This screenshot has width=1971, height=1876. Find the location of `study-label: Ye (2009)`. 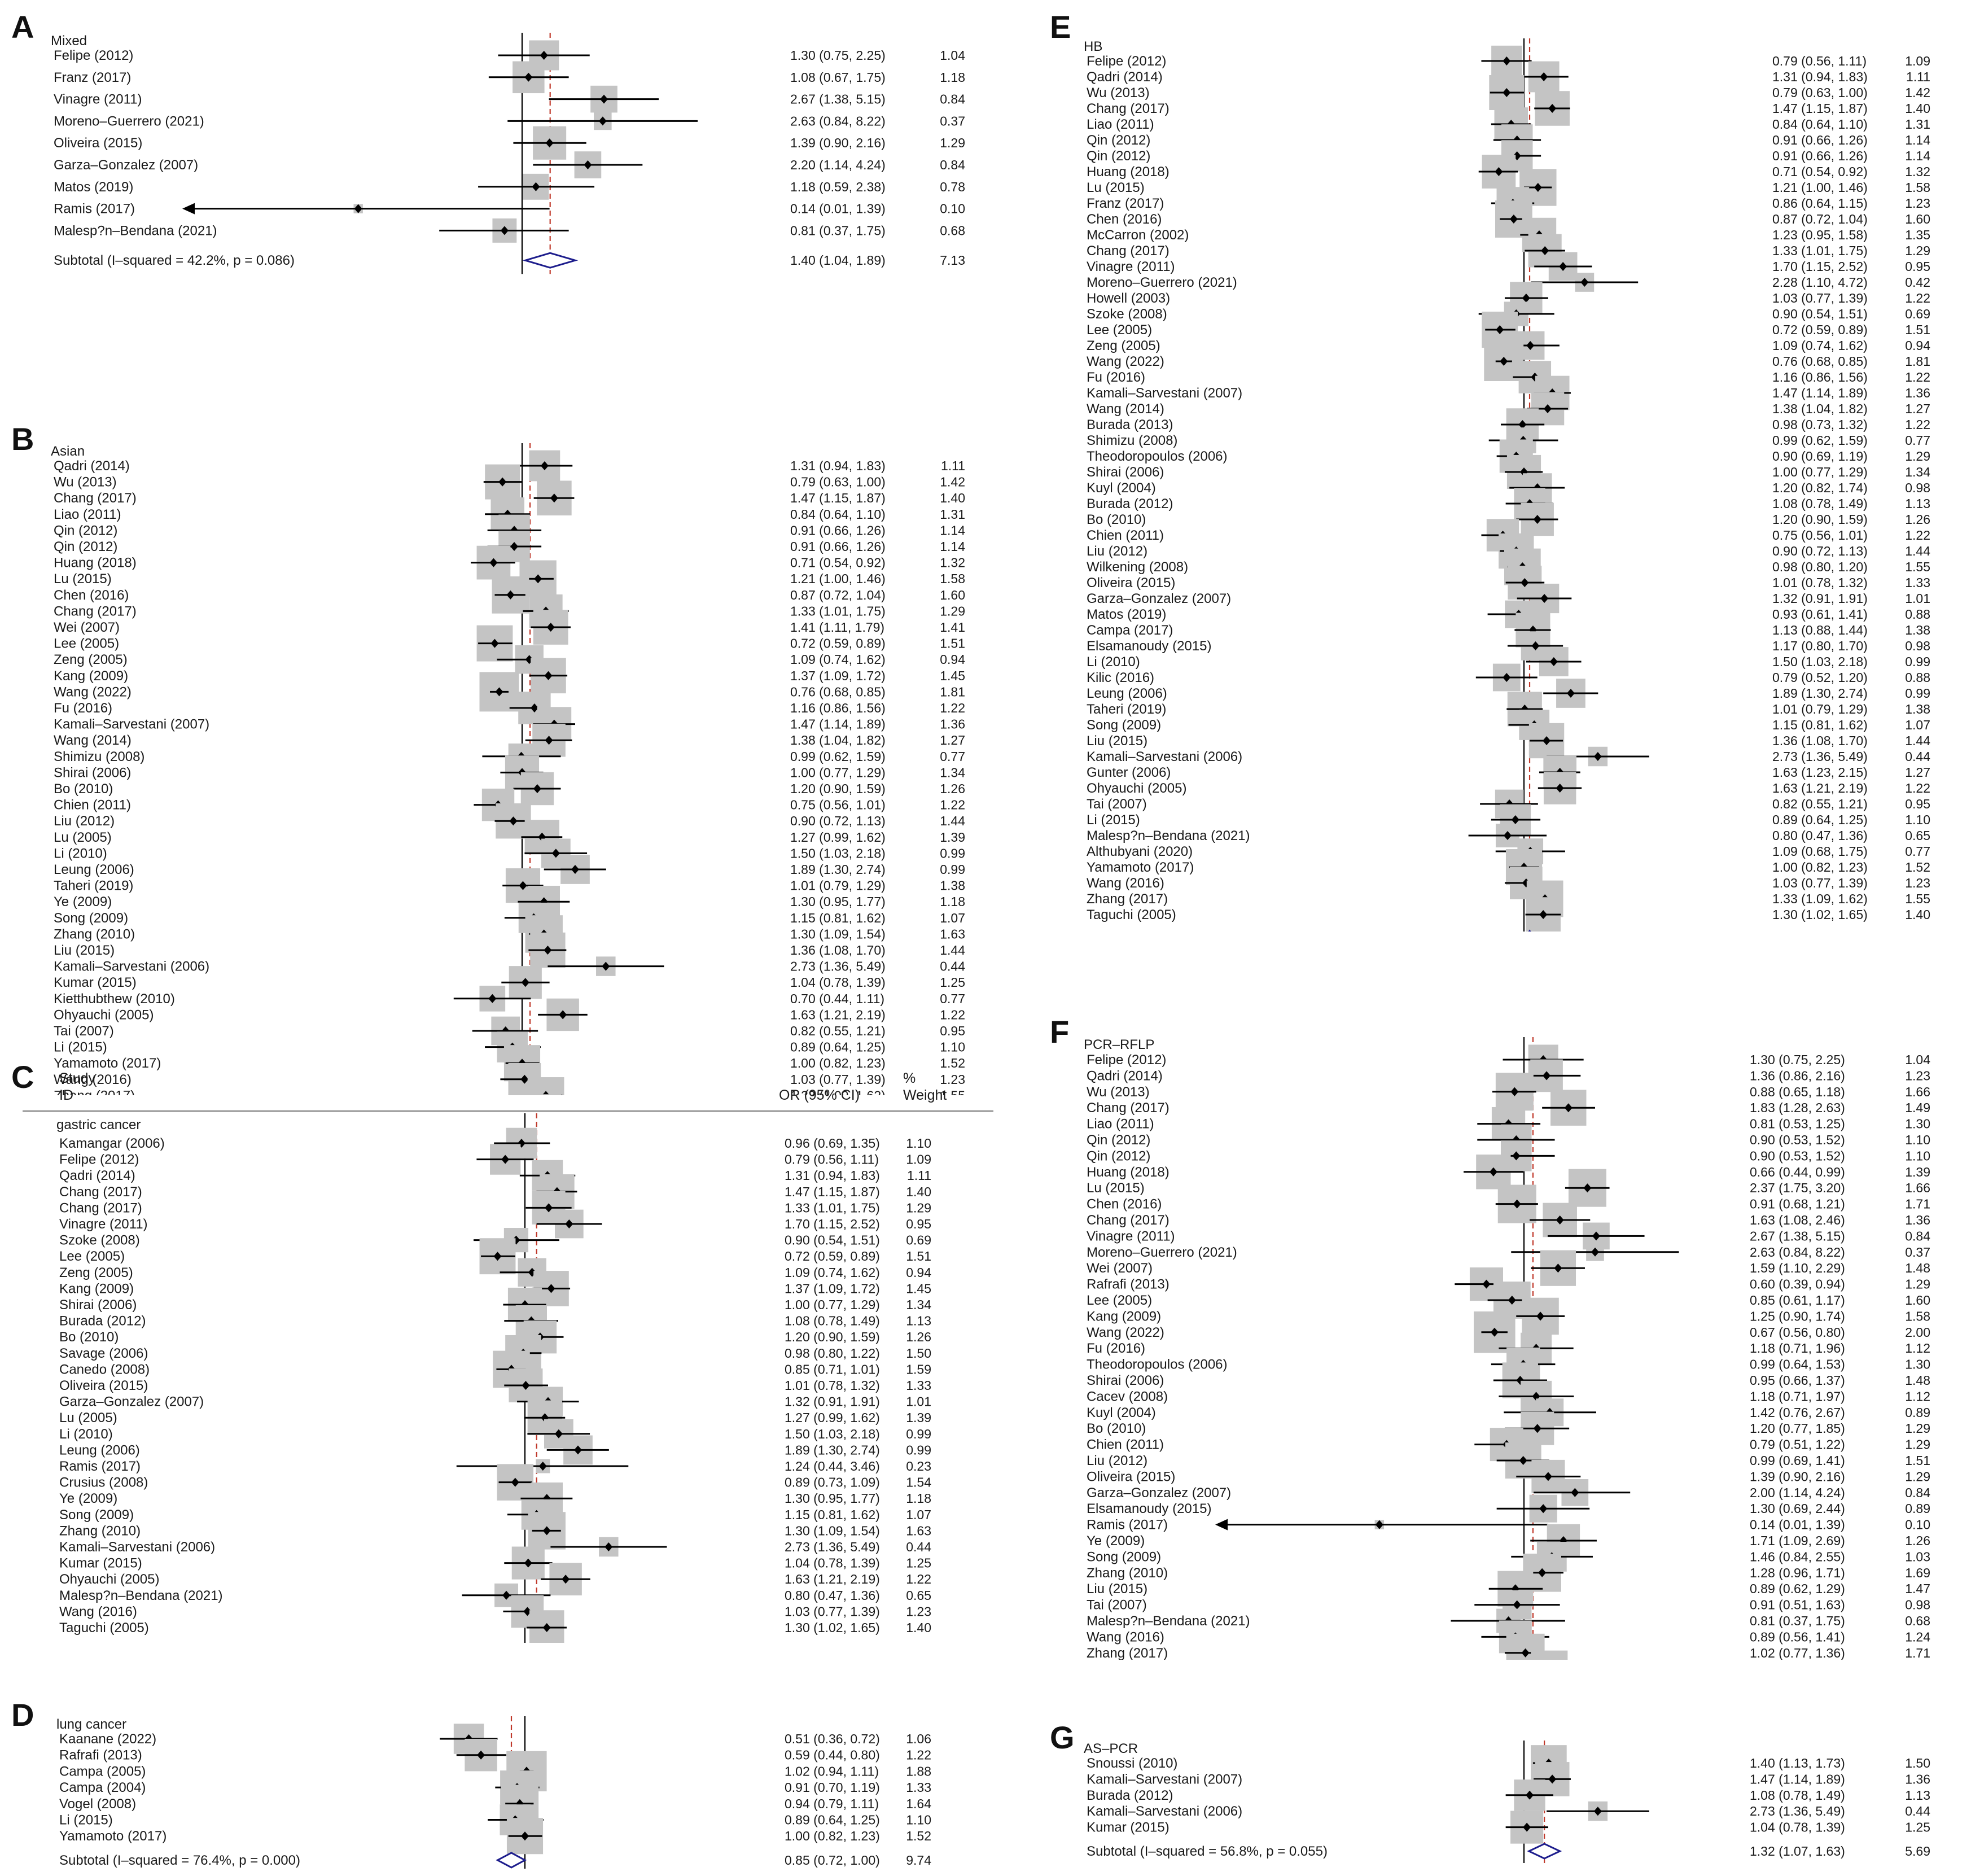

study-label: Ye (2009) is located at coordinates (1116, 1541).